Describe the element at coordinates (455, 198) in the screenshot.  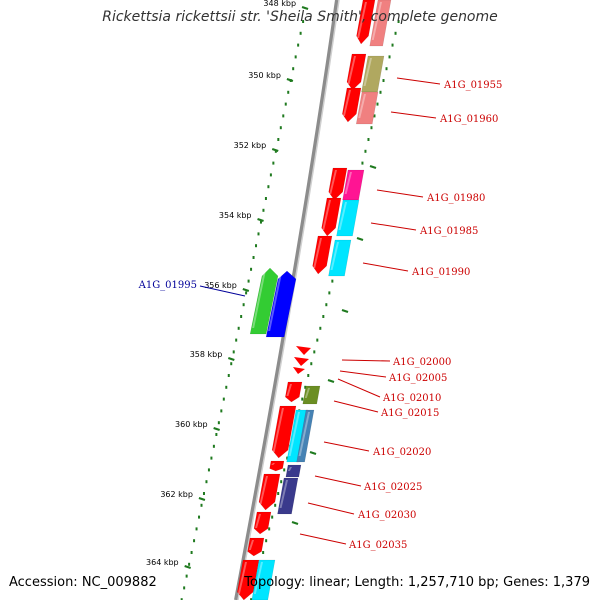
I see `gene-label: A1G_01980` at that location.